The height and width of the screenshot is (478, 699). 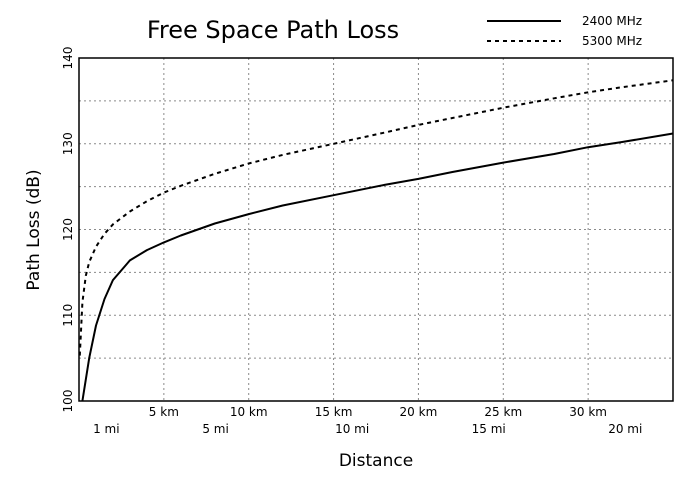 What do you see at coordinates (588, 412) in the screenshot?
I see `x-tick-label-km: 30 km` at bounding box center [588, 412].